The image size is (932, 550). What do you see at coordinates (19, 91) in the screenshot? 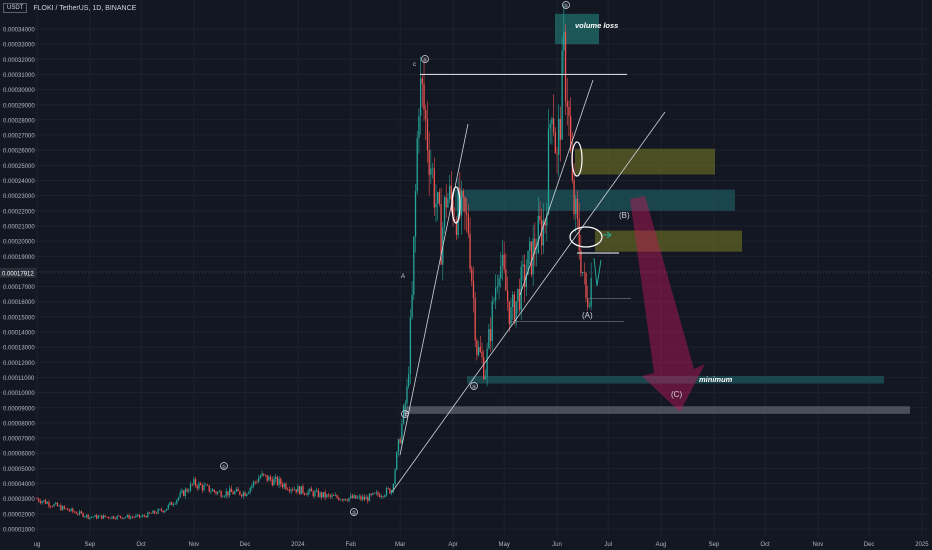
I see `price-tick-label: 0.00030000` at bounding box center [19, 91].